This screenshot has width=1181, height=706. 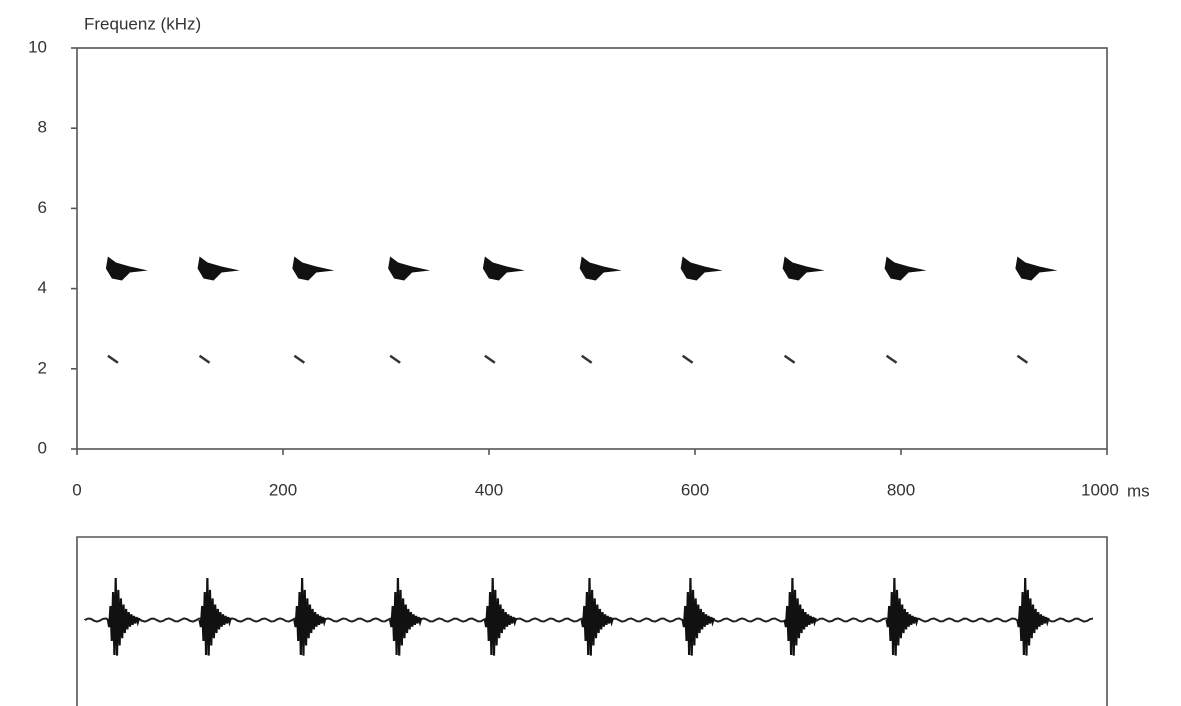 I want to click on y-tick-label: 6, so click(x=42, y=207).